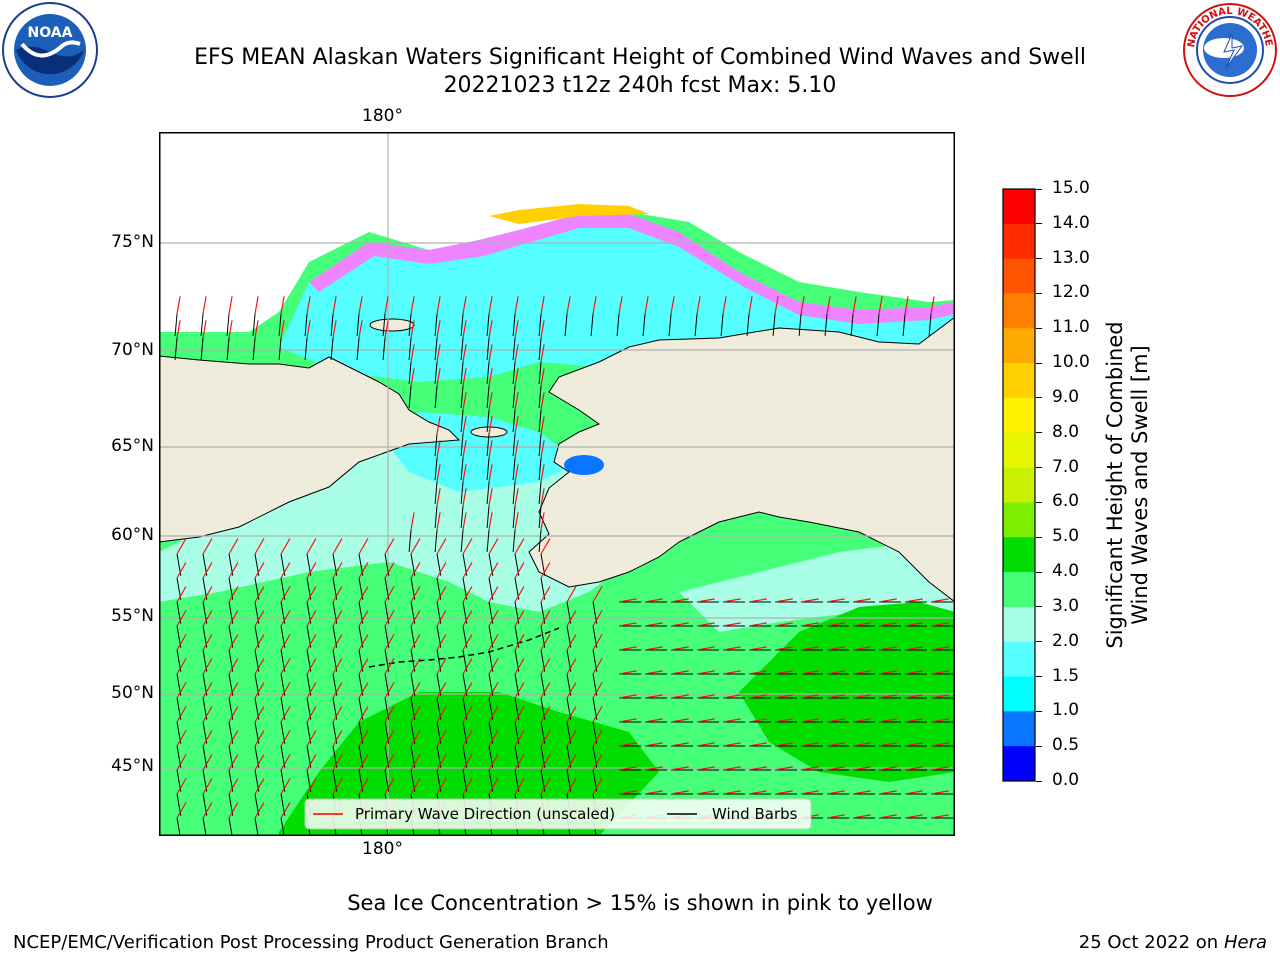 This screenshot has width=1280, height=960. What do you see at coordinates (132, 616) in the screenshot?
I see `lat-label-55: 55°N` at bounding box center [132, 616].